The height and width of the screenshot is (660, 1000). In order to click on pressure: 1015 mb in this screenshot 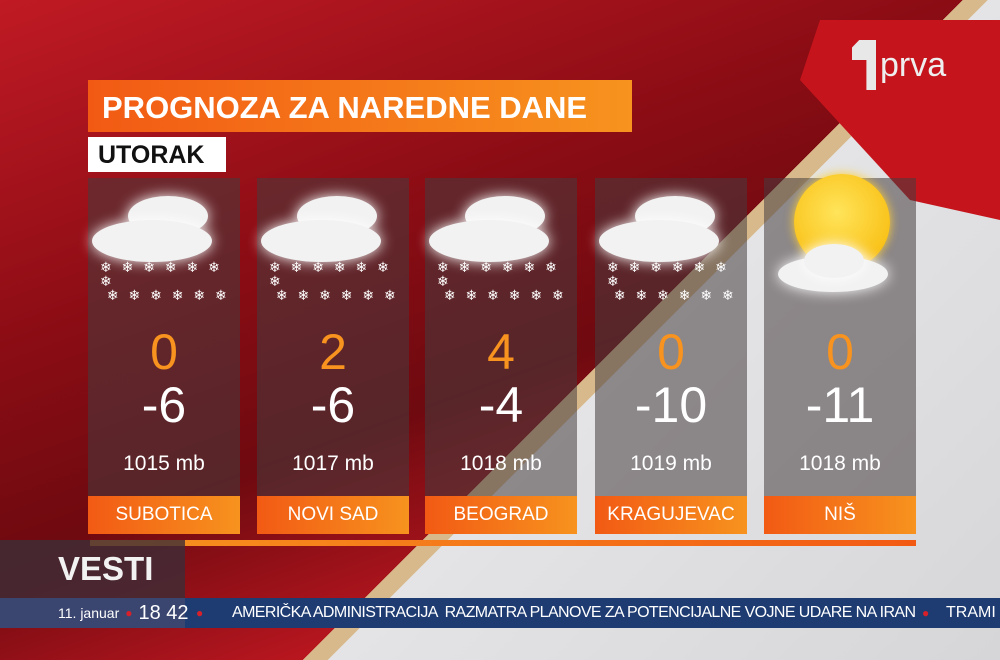, I will do `click(164, 463)`.